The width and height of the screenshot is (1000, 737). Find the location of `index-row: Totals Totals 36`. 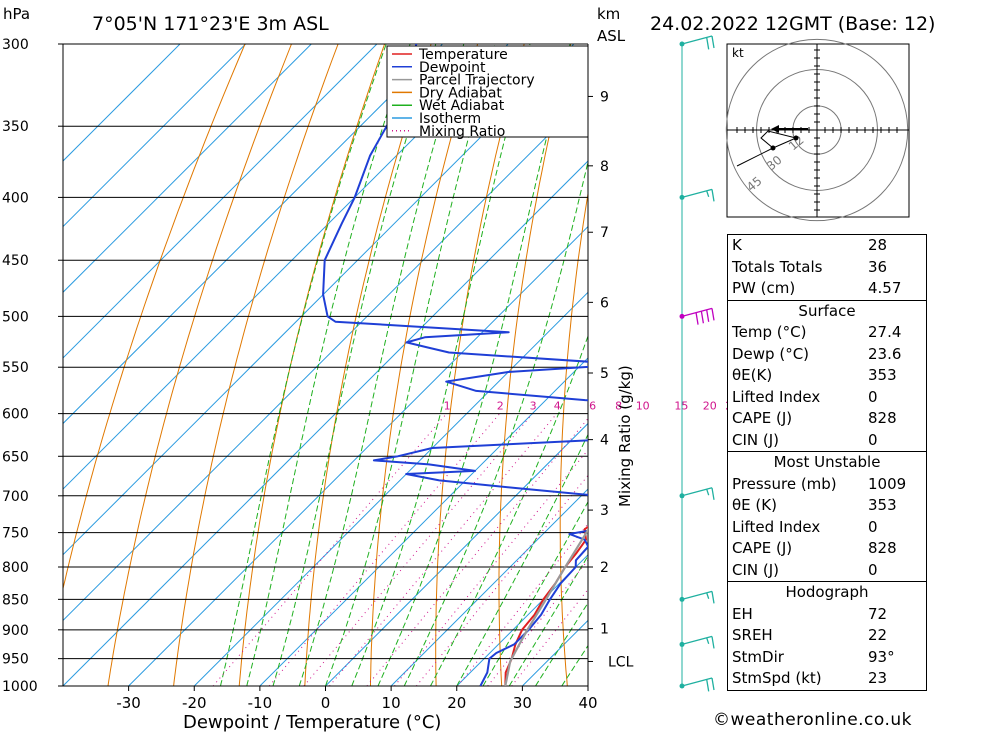

index-row: Totals Totals 36 is located at coordinates (827, 268).